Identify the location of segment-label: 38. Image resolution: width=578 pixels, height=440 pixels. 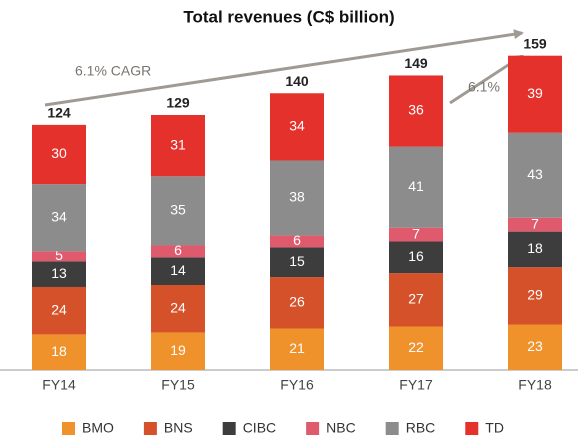
(297, 197).